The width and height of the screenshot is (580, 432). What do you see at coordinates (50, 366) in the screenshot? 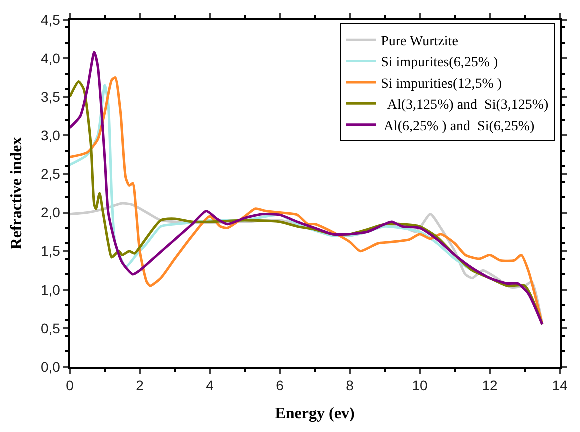
I see `y-tick-label: 0,0` at bounding box center [50, 366].